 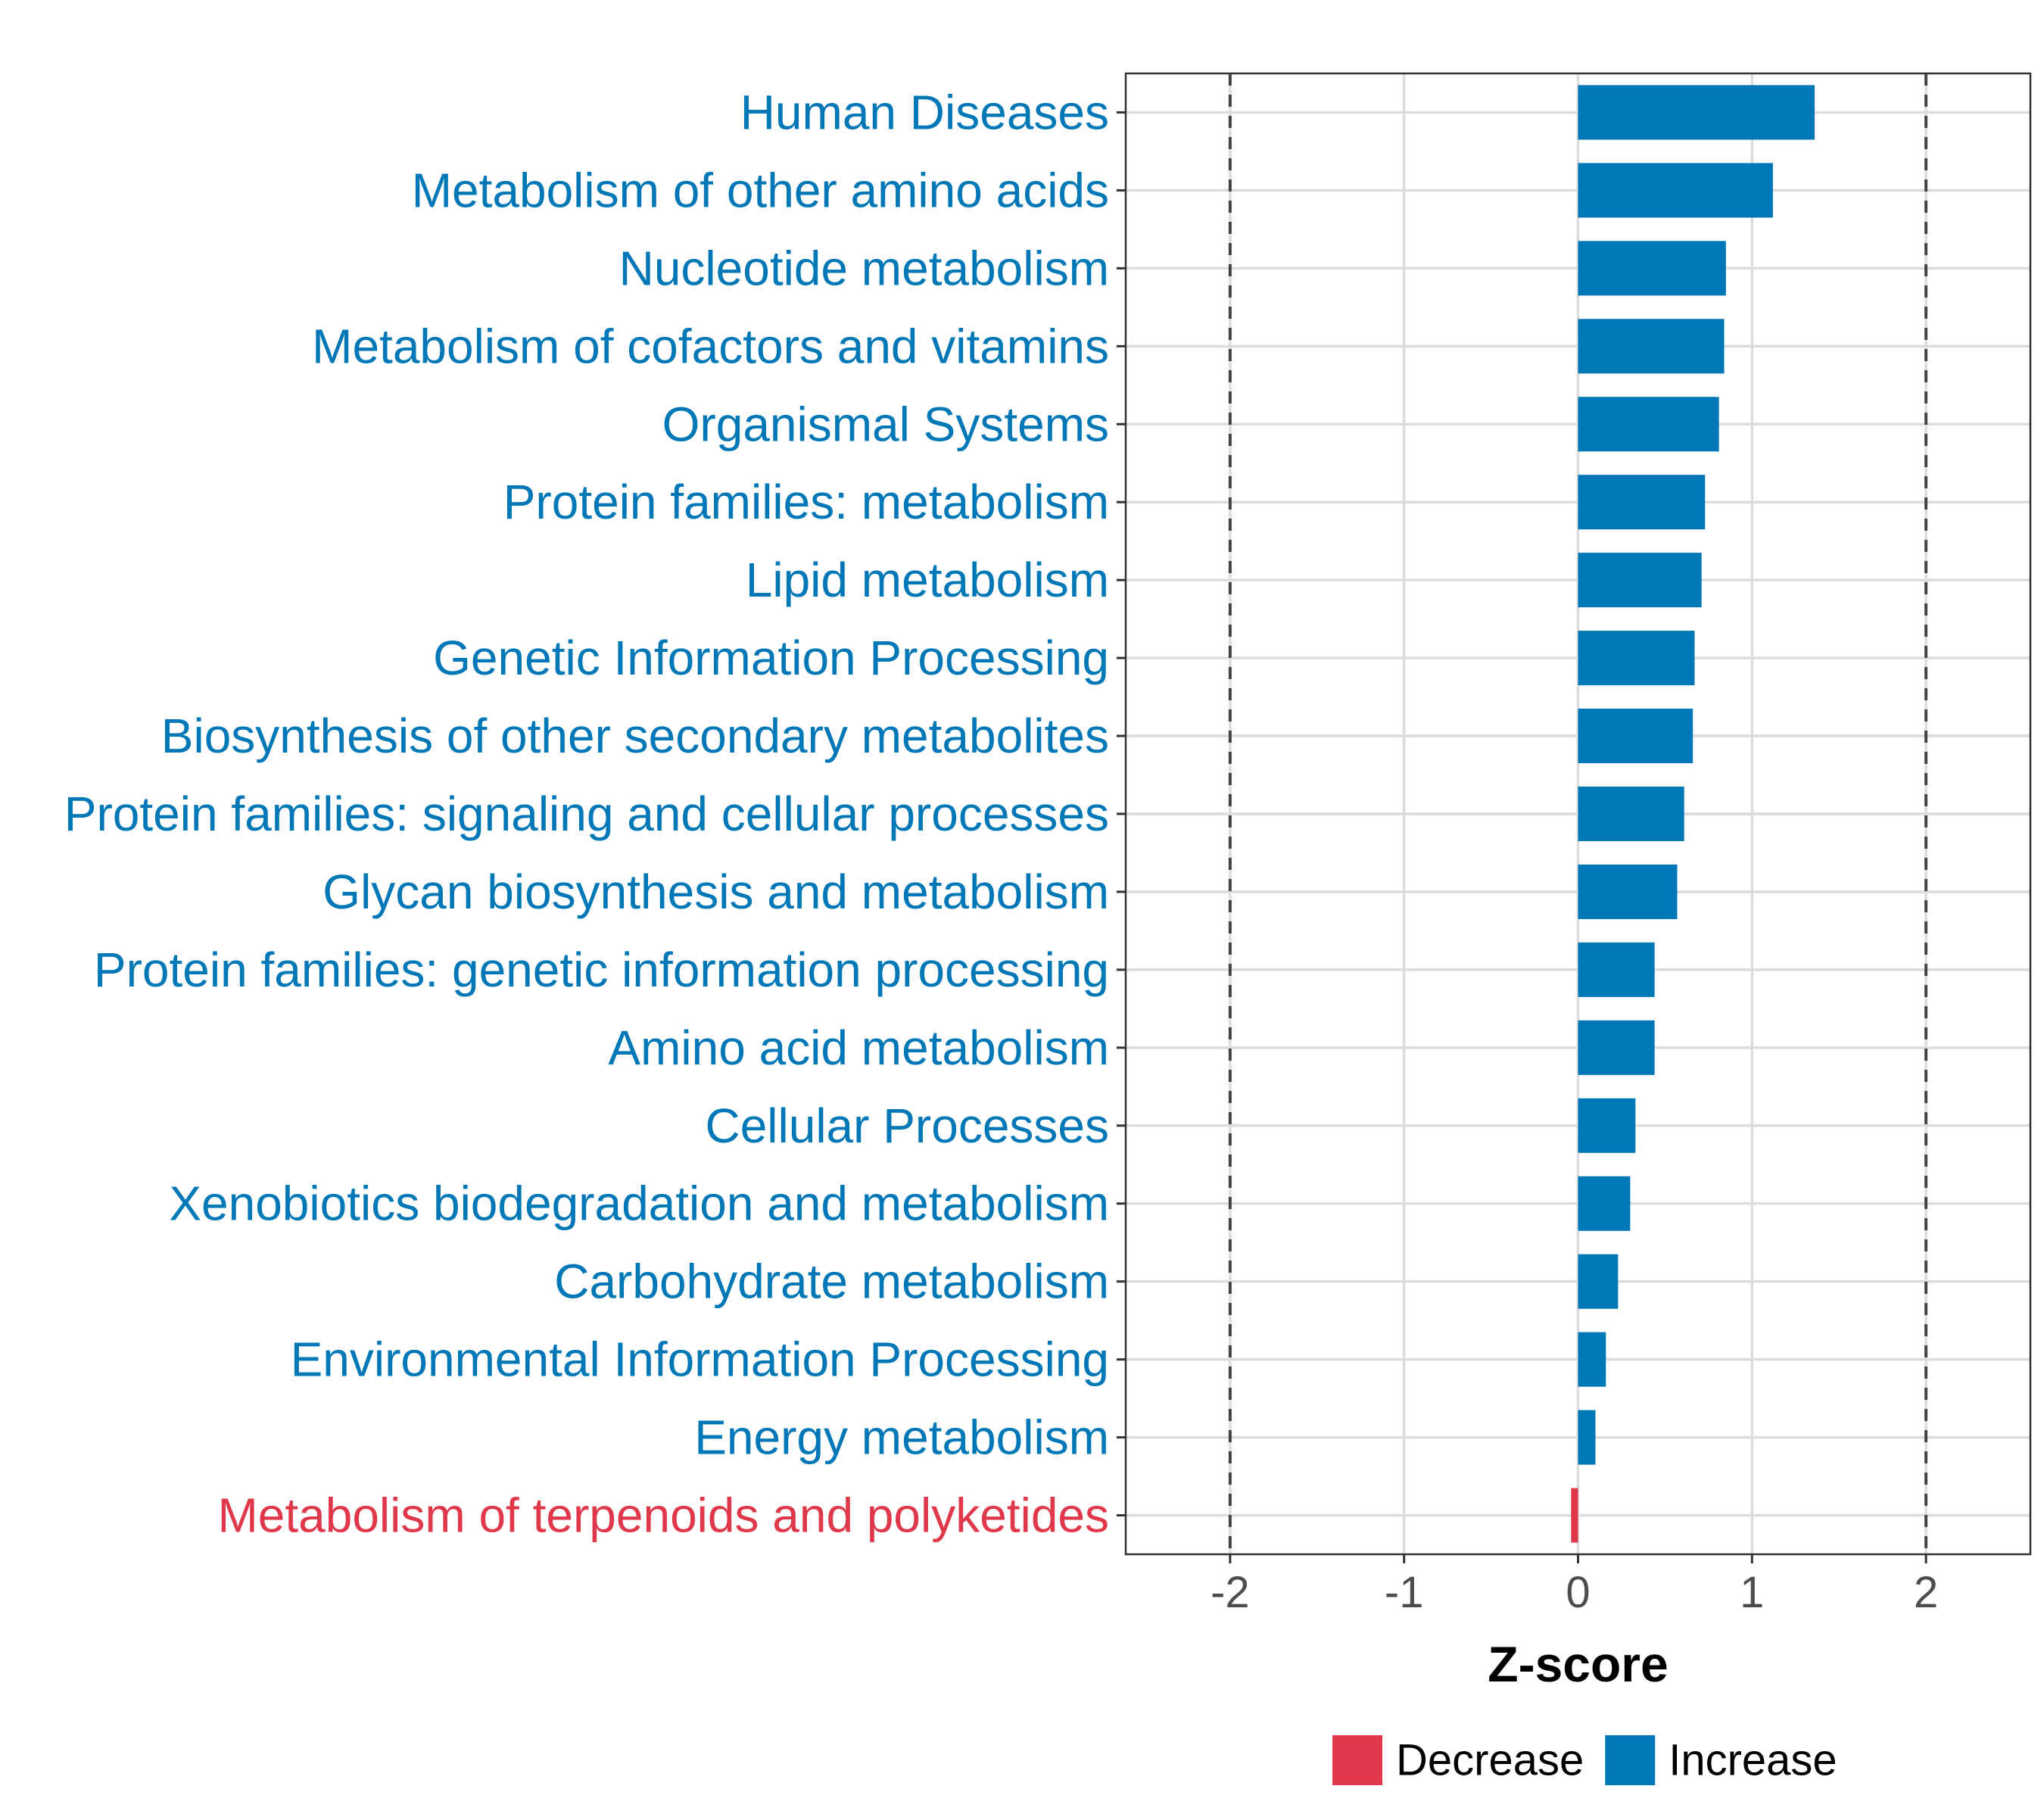 What do you see at coordinates (710, 346) in the screenshot?
I see `category-label: Metabolism of cofactors and vitamins` at bounding box center [710, 346].